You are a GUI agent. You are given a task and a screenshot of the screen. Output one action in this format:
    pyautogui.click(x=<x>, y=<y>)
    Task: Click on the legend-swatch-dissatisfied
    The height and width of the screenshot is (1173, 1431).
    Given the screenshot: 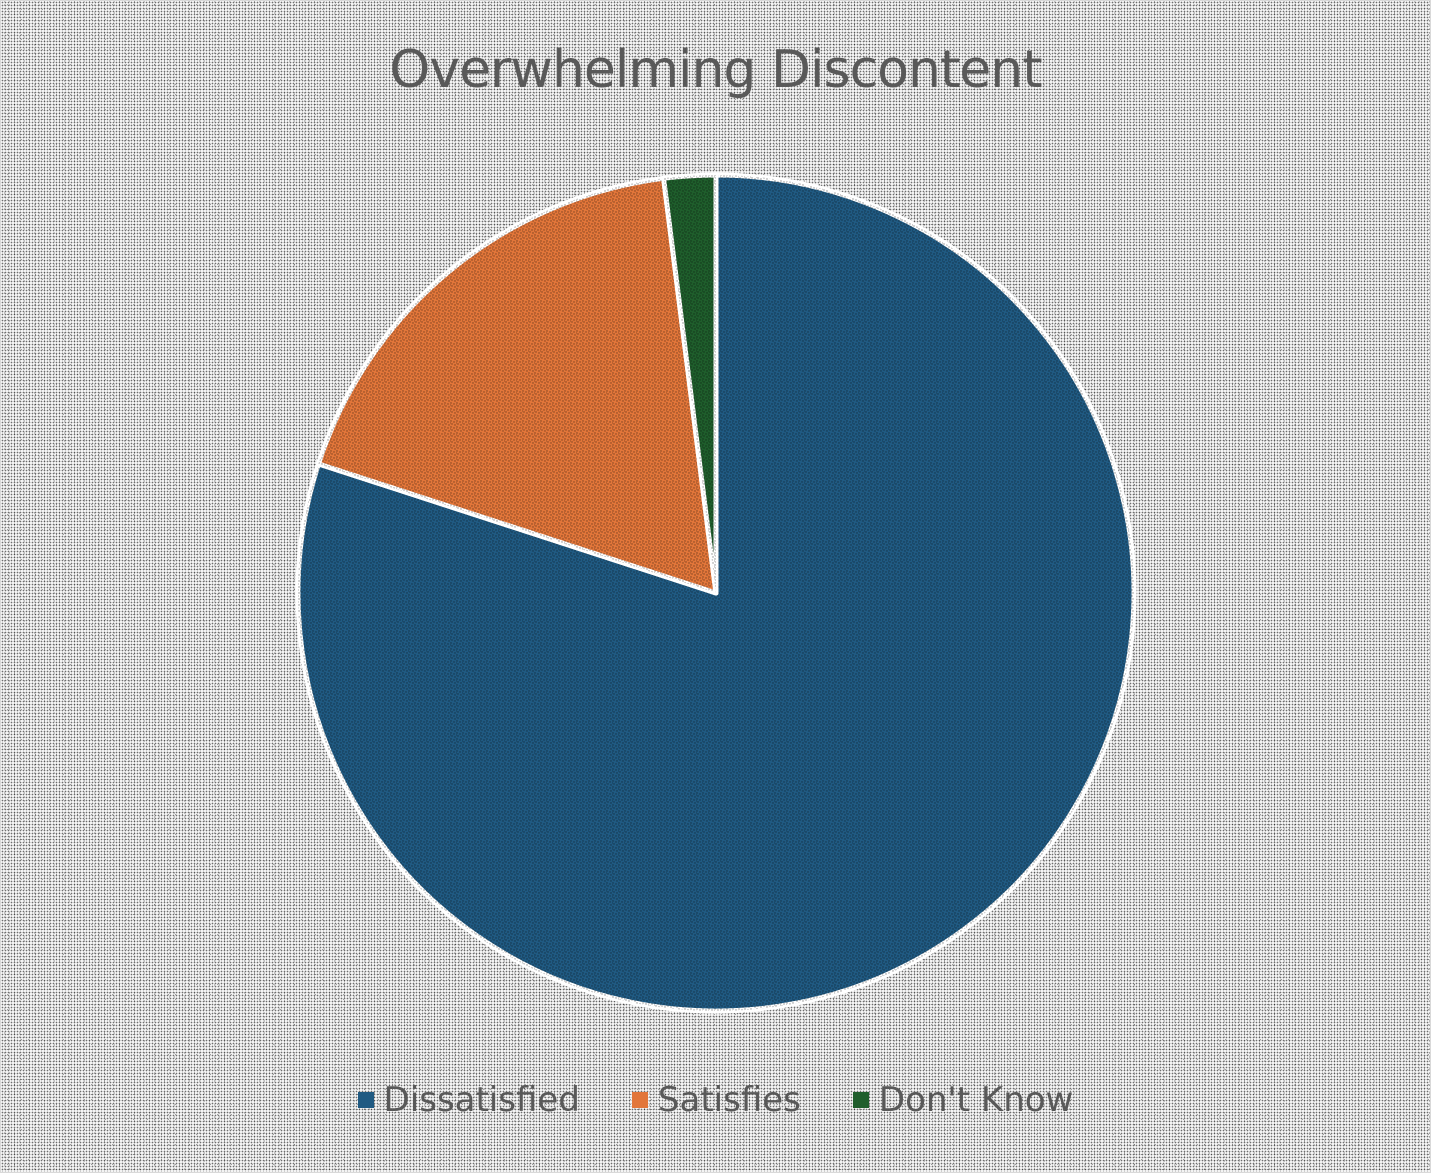 What is the action you would take?
    pyautogui.click(x=365, y=1100)
    